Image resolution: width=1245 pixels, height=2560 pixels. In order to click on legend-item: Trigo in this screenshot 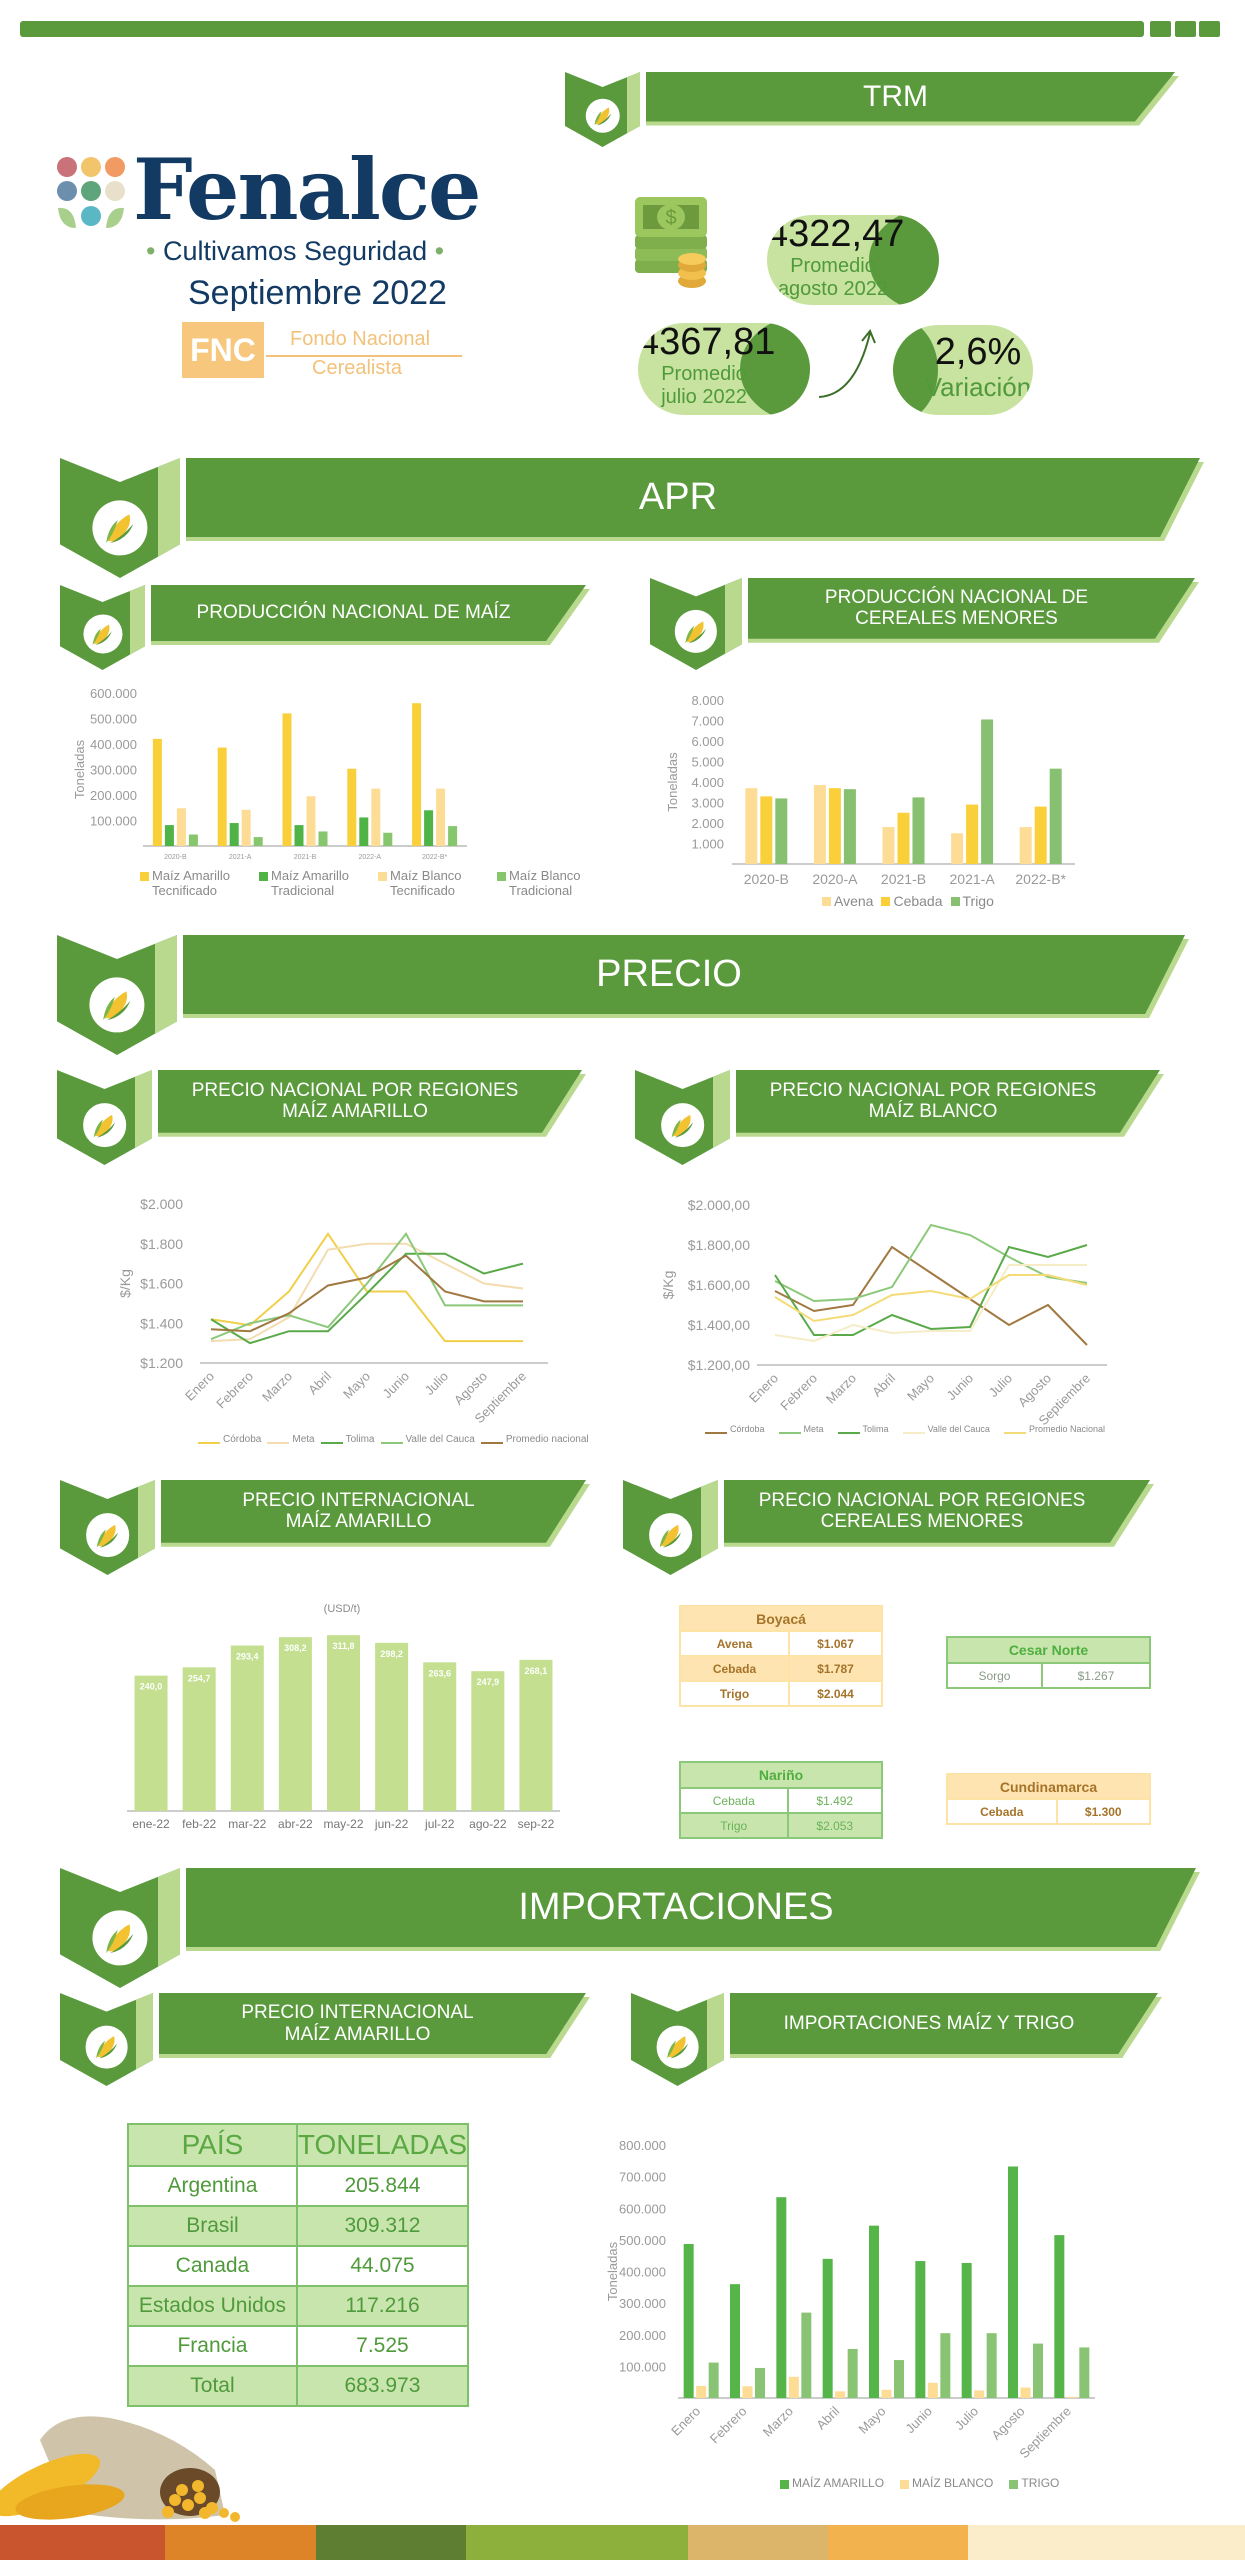, I will do `click(972, 901)`.